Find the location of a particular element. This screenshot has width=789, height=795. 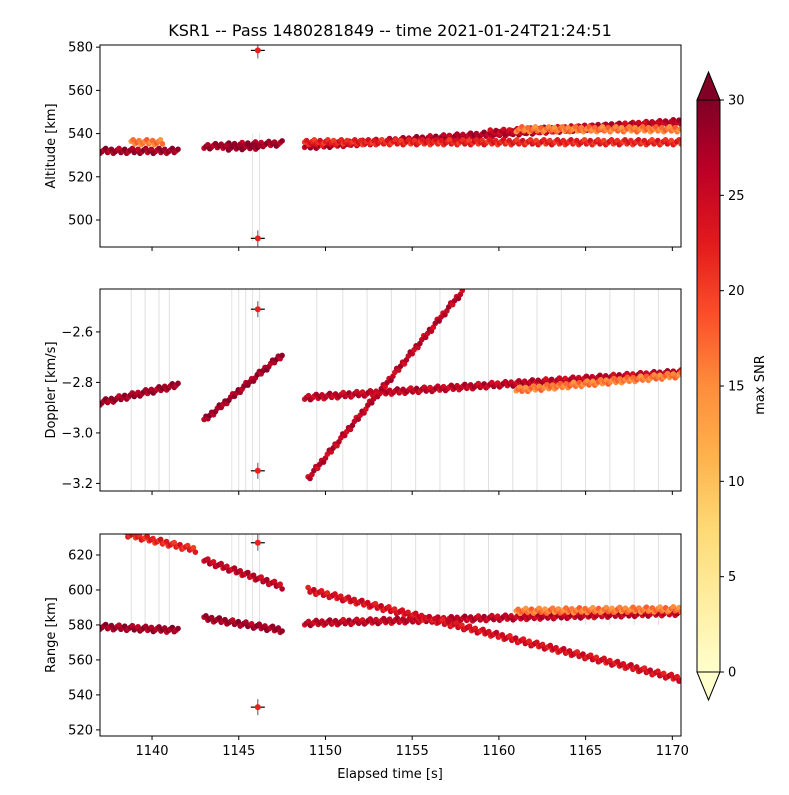

colorbar-extend-max is located at coordinates (708, 85).